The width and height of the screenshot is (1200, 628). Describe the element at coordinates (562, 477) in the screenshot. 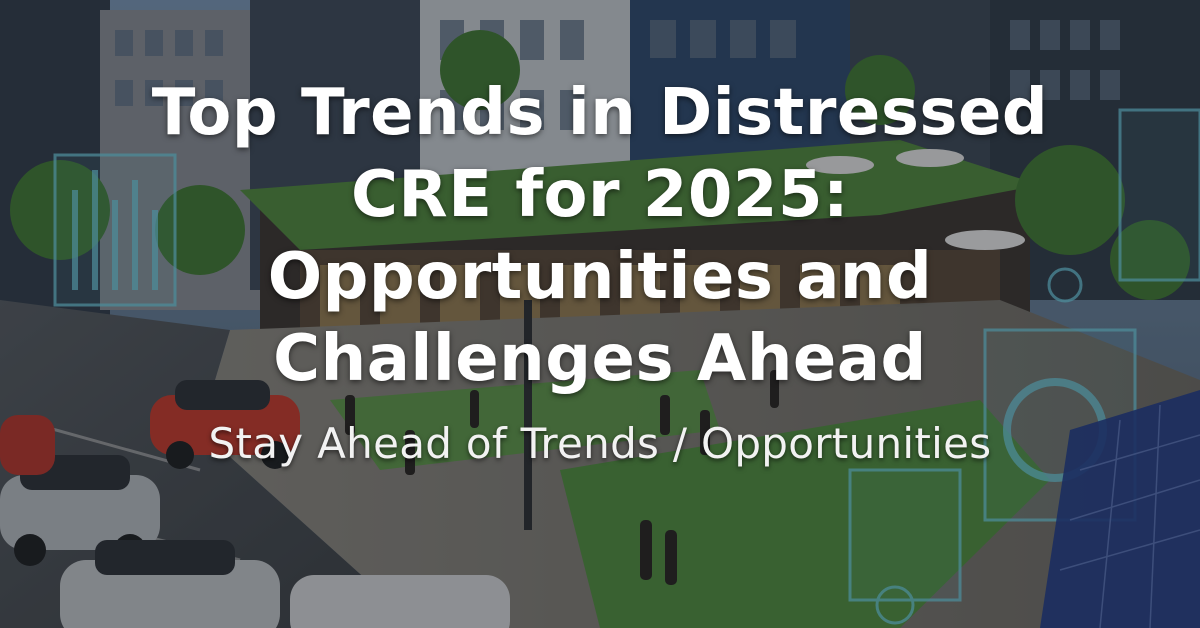

I see `pedestrians` at that location.